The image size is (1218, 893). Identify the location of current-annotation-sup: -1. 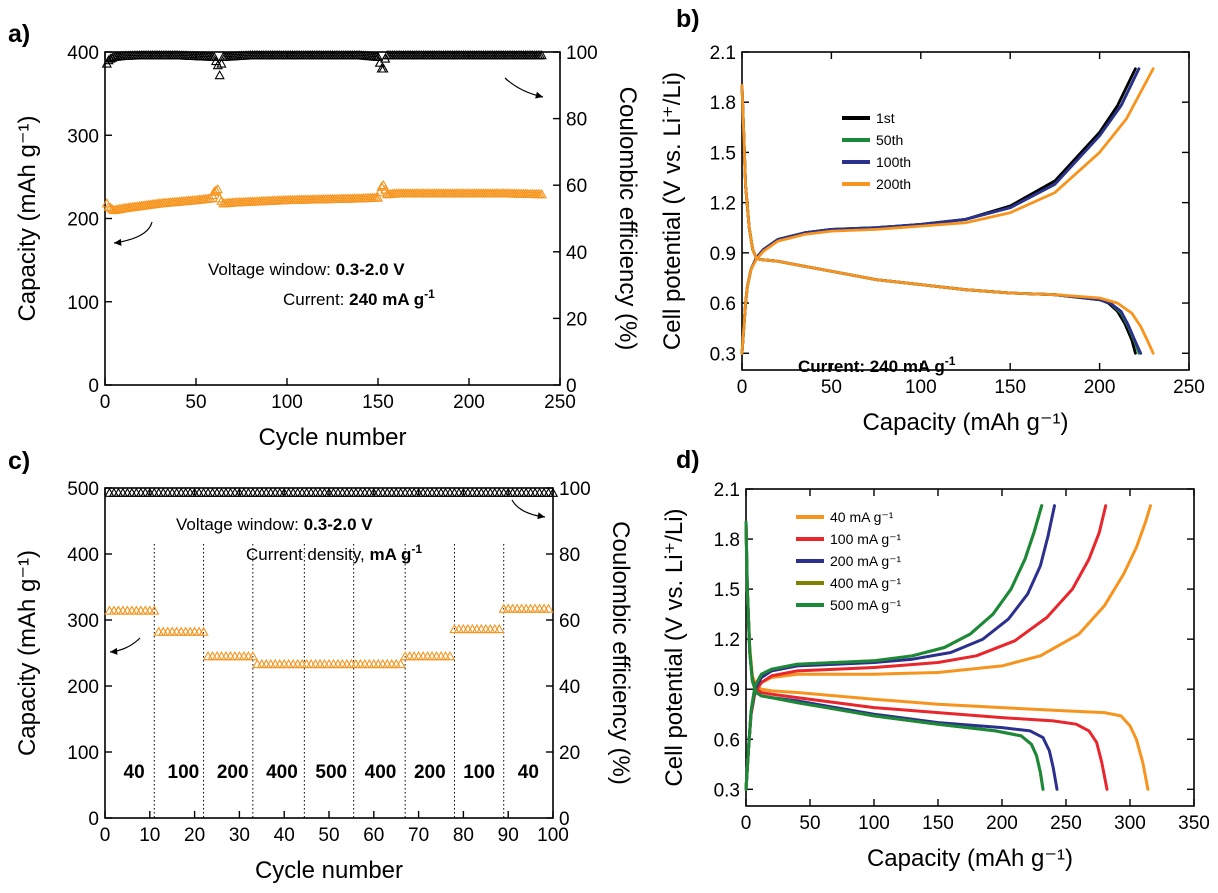
(429, 294).